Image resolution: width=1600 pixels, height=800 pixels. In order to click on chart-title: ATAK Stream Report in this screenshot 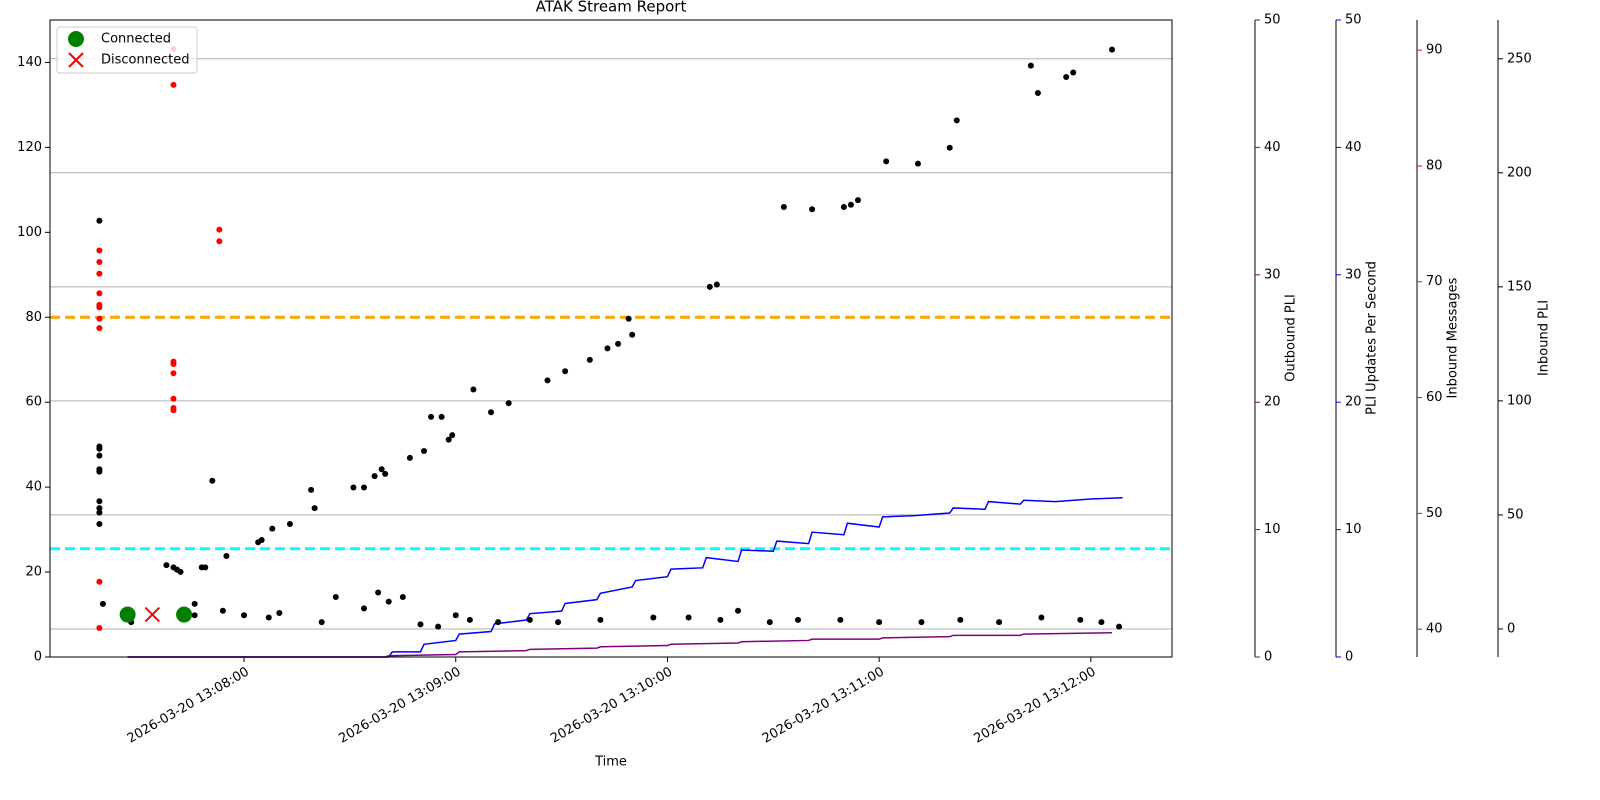, I will do `click(611, 8)`.